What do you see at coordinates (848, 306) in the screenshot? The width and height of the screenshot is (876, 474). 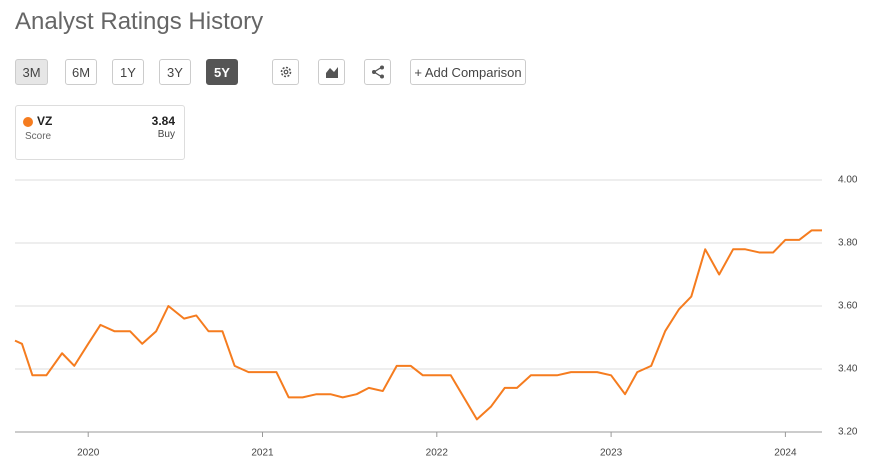 I see `y-tick-label: 3.60` at bounding box center [848, 306].